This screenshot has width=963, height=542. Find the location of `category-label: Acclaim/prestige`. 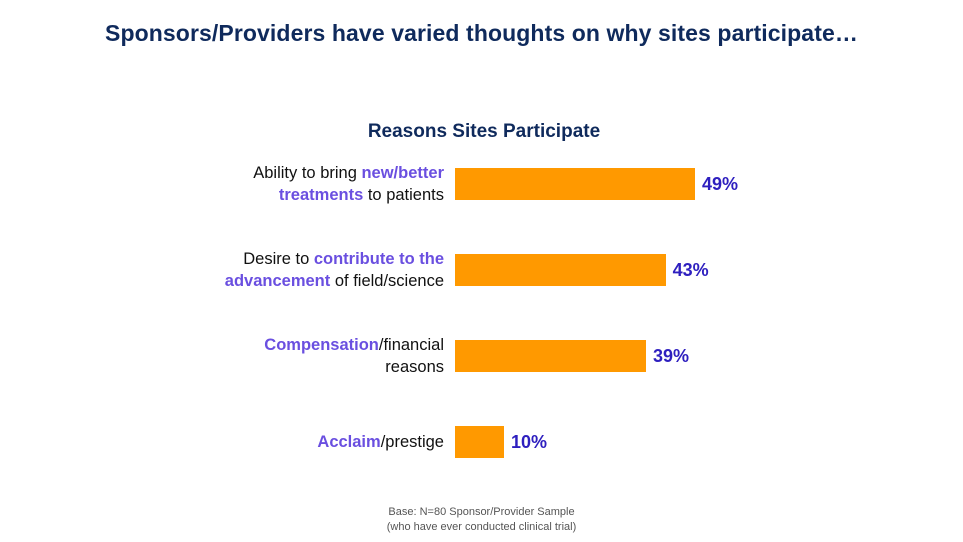

category-label: Acclaim/prestige is located at coordinates (380, 442).